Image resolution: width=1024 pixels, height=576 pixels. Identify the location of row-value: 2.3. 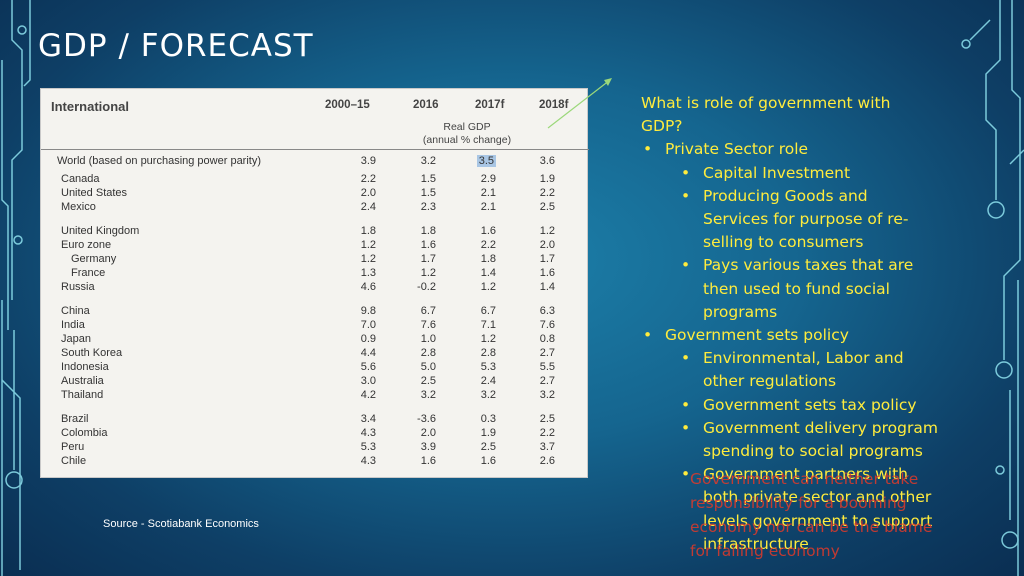
(428, 207).